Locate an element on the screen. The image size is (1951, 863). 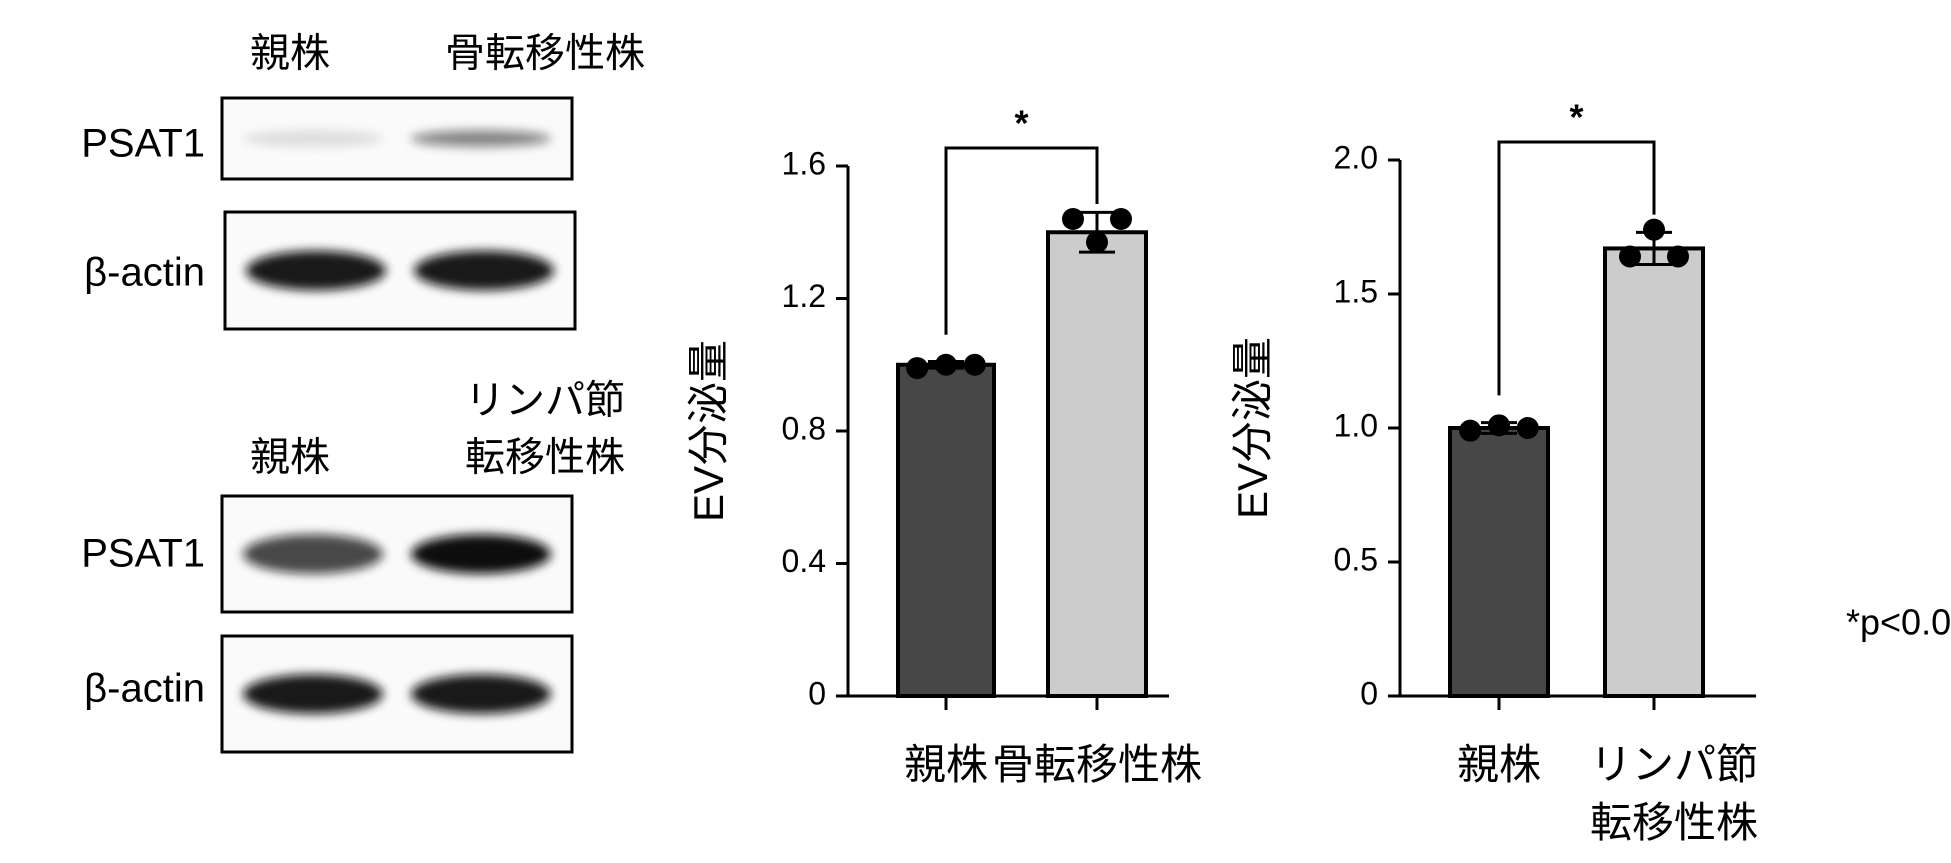
y-tick-label: 0.8 is located at coordinates (804, 428).